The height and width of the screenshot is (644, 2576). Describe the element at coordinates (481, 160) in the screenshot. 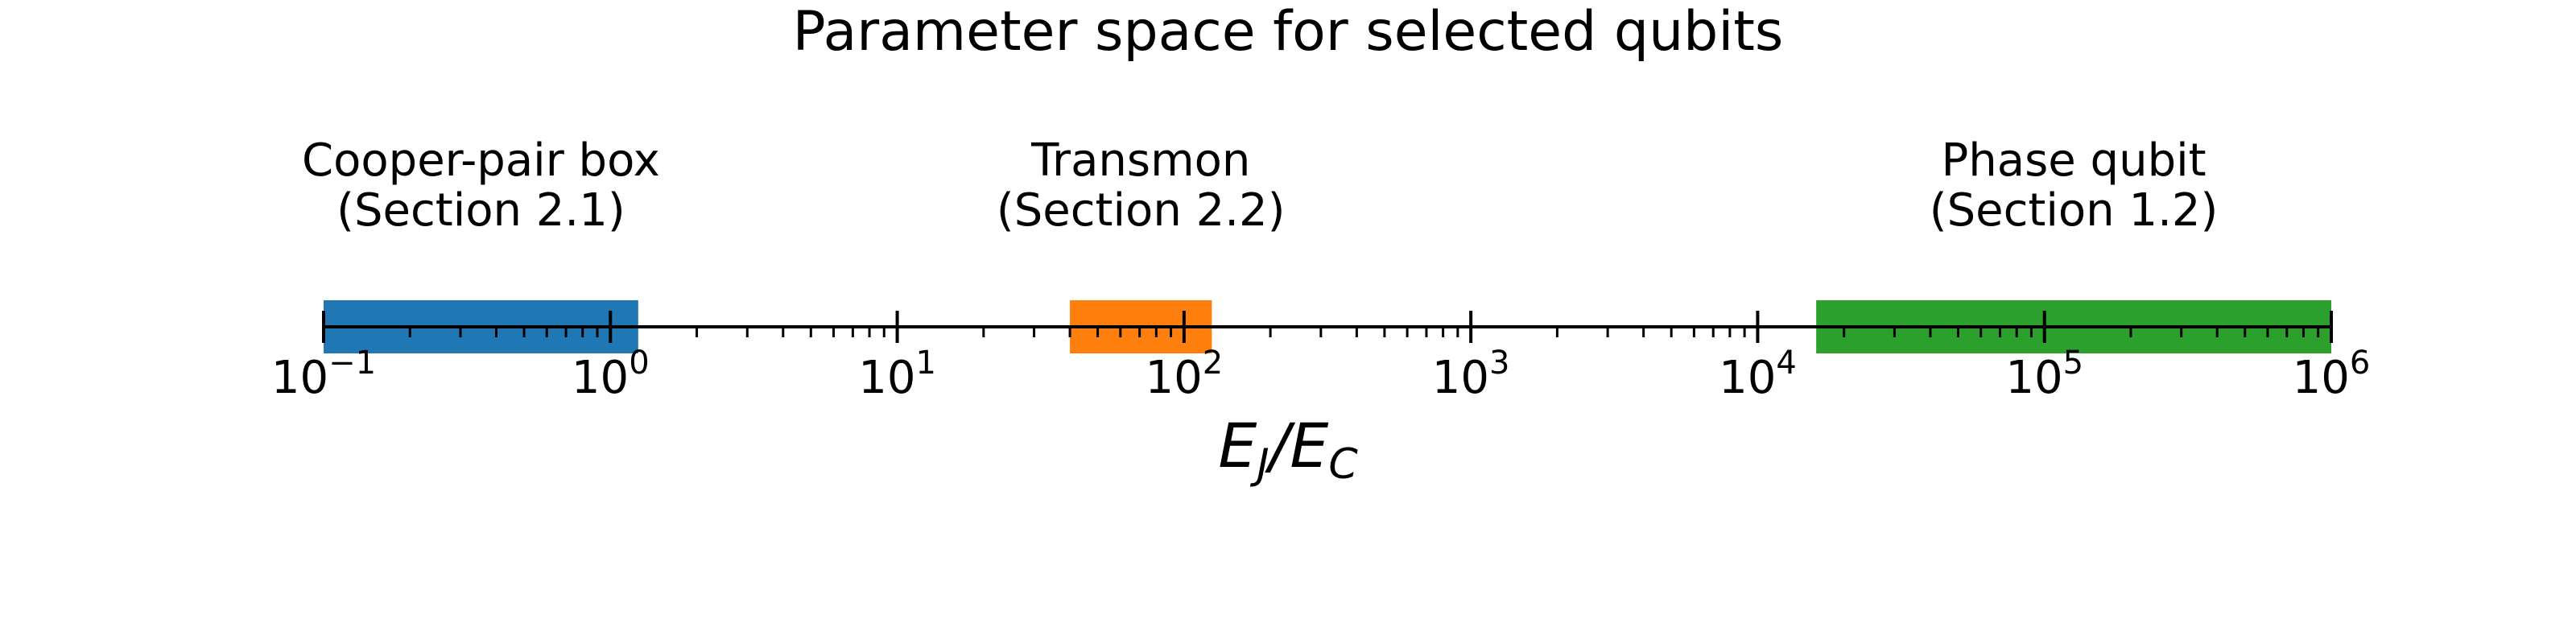

I see `range-name-0: Cooper-pair box` at that location.